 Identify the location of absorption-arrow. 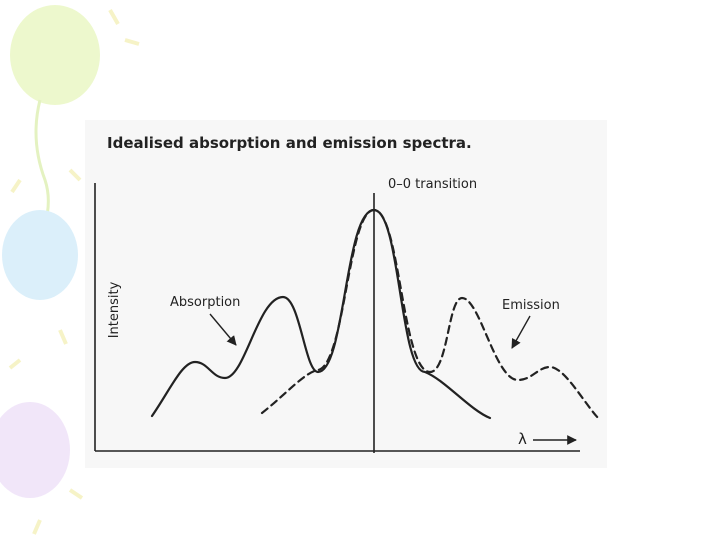
(223, 329).